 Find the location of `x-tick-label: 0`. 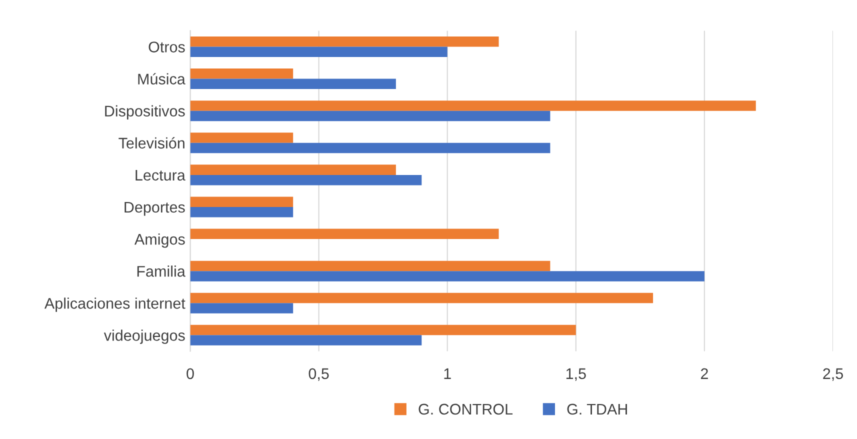

x-tick-label: 0 is located at coordinates (190, 374).